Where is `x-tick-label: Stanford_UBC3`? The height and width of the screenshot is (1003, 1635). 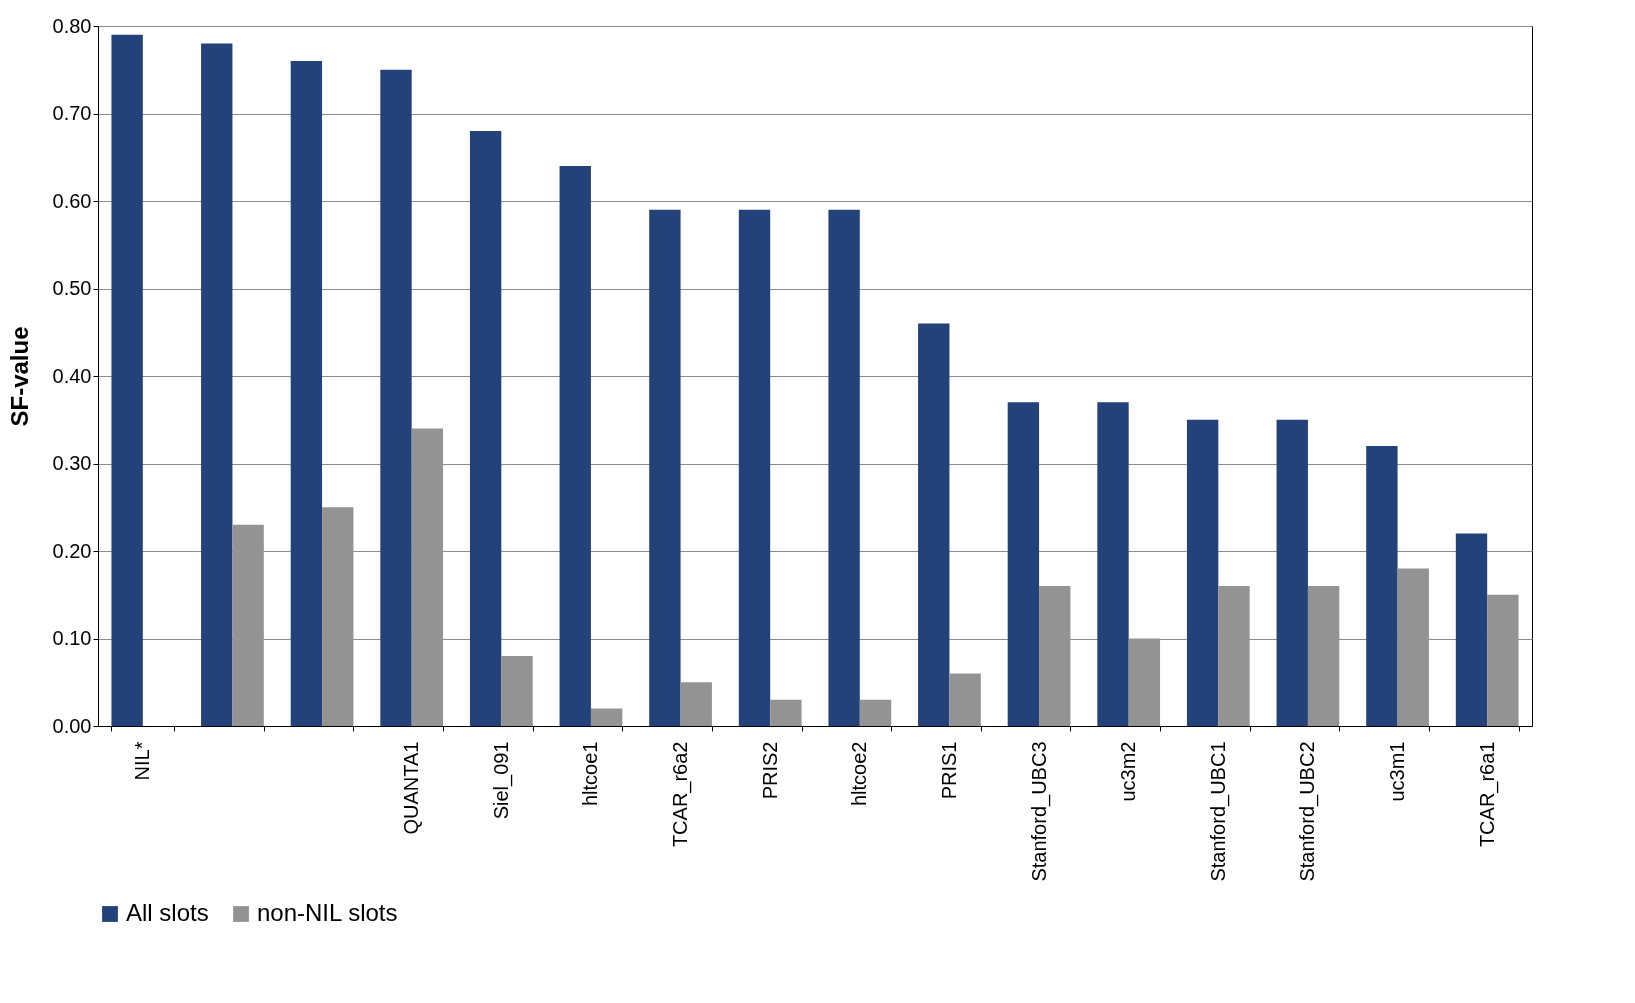 x-tick-label: Stanford_UBC3 is located at coordinates (1039, 811).